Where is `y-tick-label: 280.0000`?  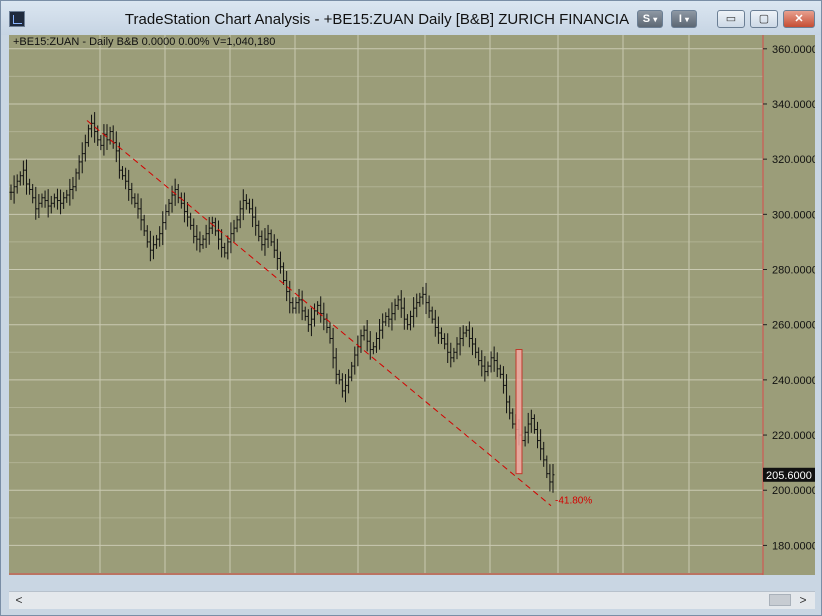
y-tick-label: 280.0000 is located at coordinates (793, 271).